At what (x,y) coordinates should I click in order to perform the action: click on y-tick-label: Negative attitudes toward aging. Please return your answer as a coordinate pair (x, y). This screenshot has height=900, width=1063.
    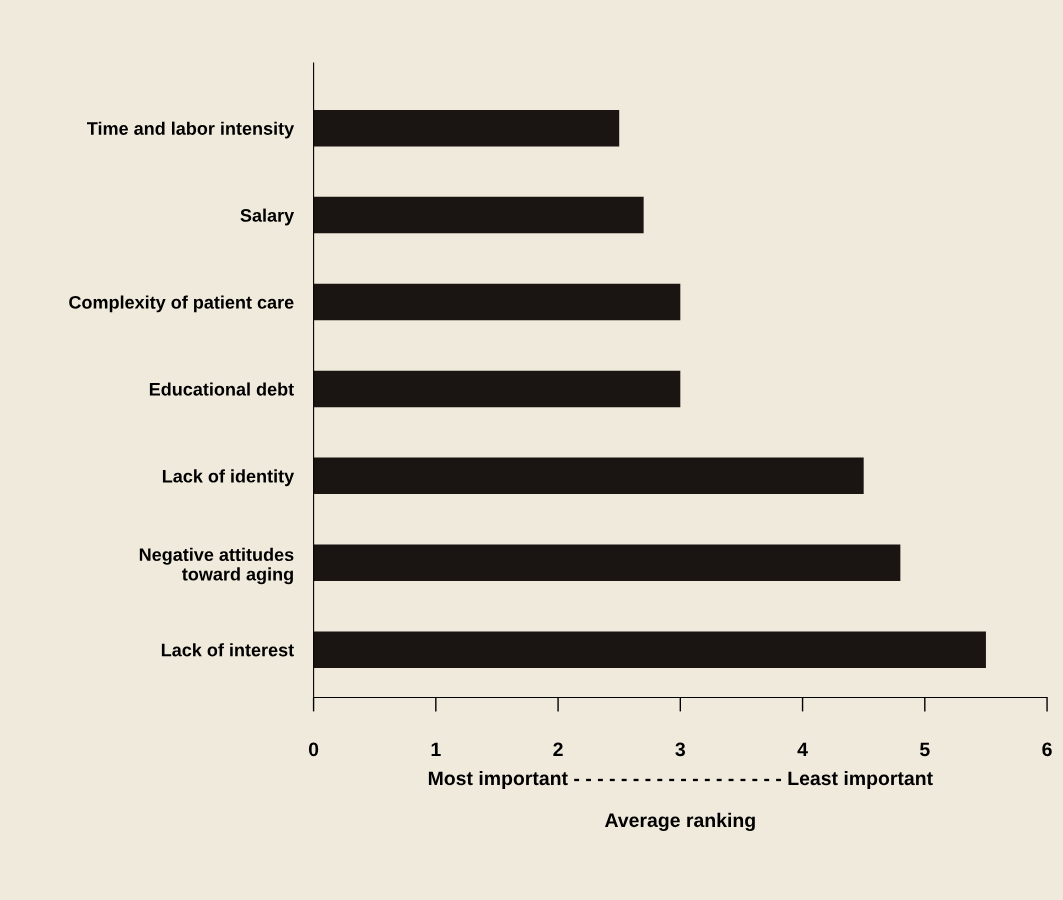
    Looking at the image, I should click on (216, 566).